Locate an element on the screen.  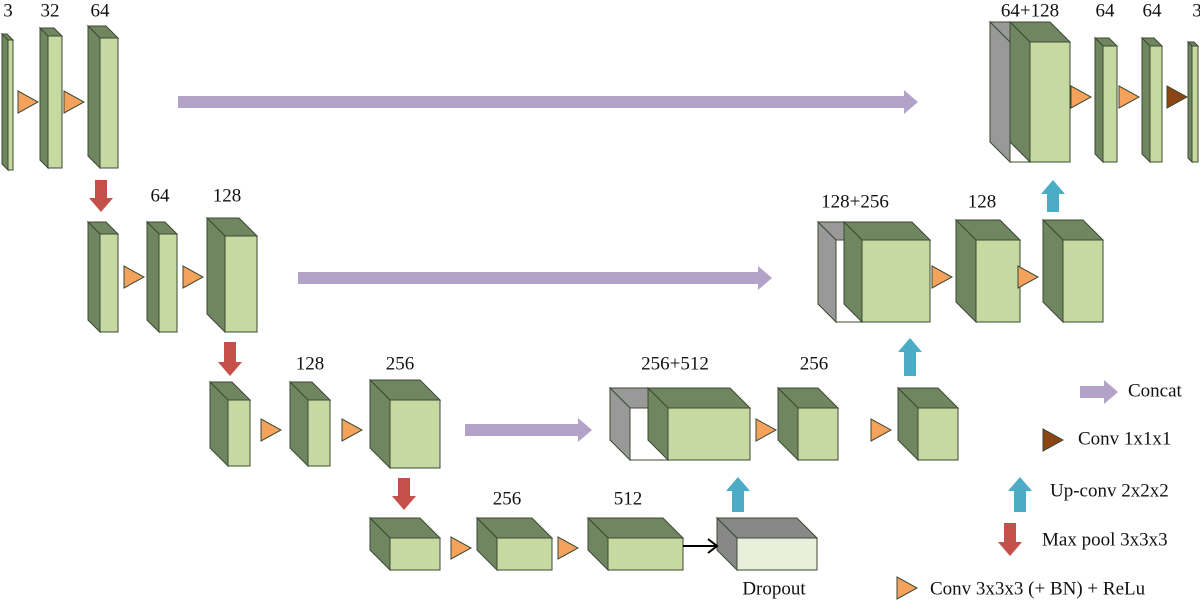
legend-label: Conv 3x3x3 (+ BN) + ReLu is located at coordinates (1038, 588).